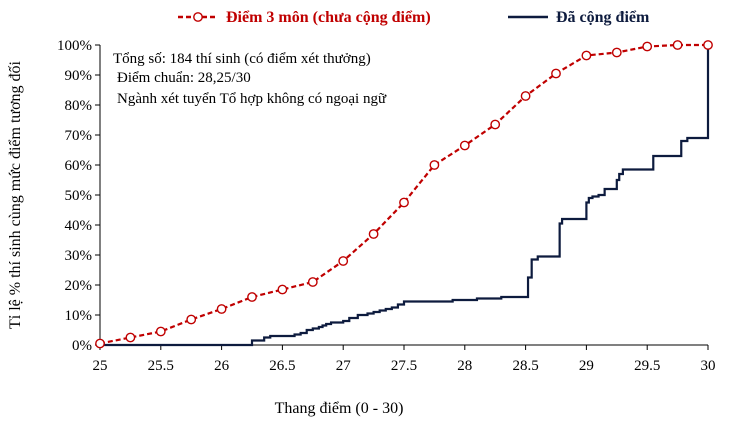 The height and width of the screenshot is (422, 732). Describe the element at coordinates (603, 17) in the screenshot. I see `legend-label-series-2: Đã cộng điểm` at that location.